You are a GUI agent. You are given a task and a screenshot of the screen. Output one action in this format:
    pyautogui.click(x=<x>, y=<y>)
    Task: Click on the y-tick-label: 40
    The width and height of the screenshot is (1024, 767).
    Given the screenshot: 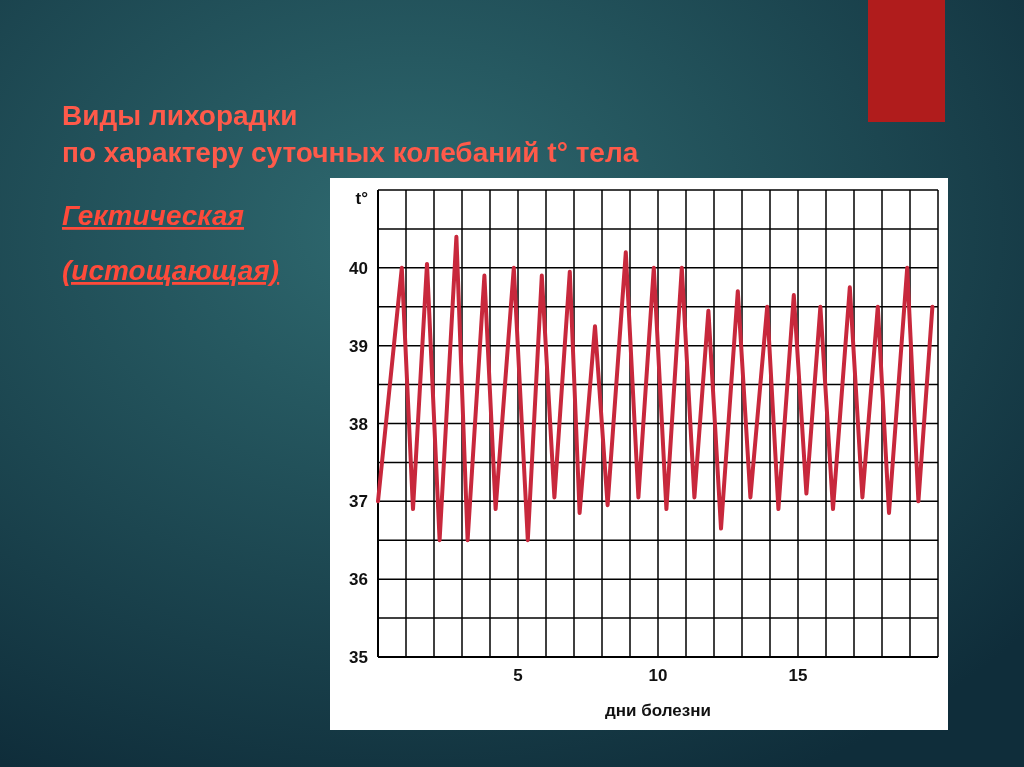 What is the action you would take?
    pyautogui.click(x=358, y=268)
    